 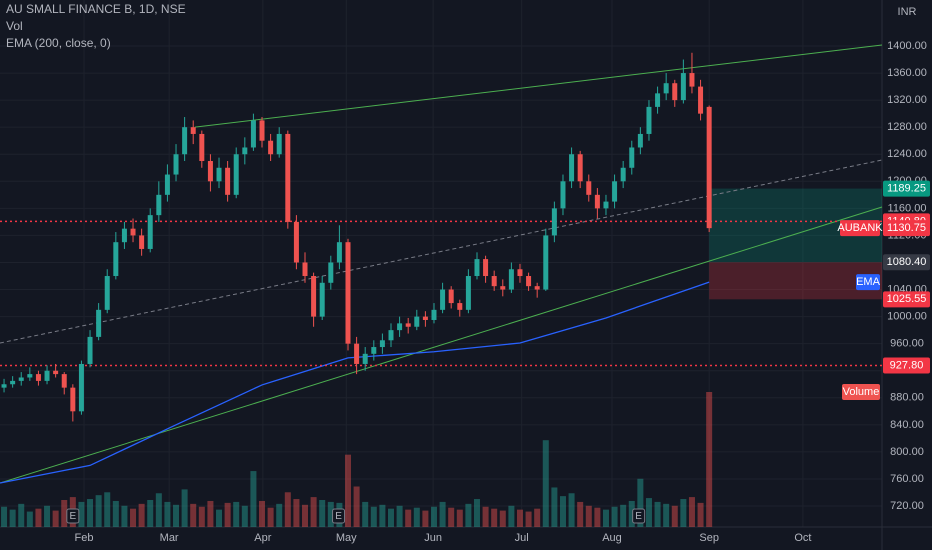 What do you see at coordinates (538, 86) in the screenshot?
I see `trendline` at bounding box center [538, 86].